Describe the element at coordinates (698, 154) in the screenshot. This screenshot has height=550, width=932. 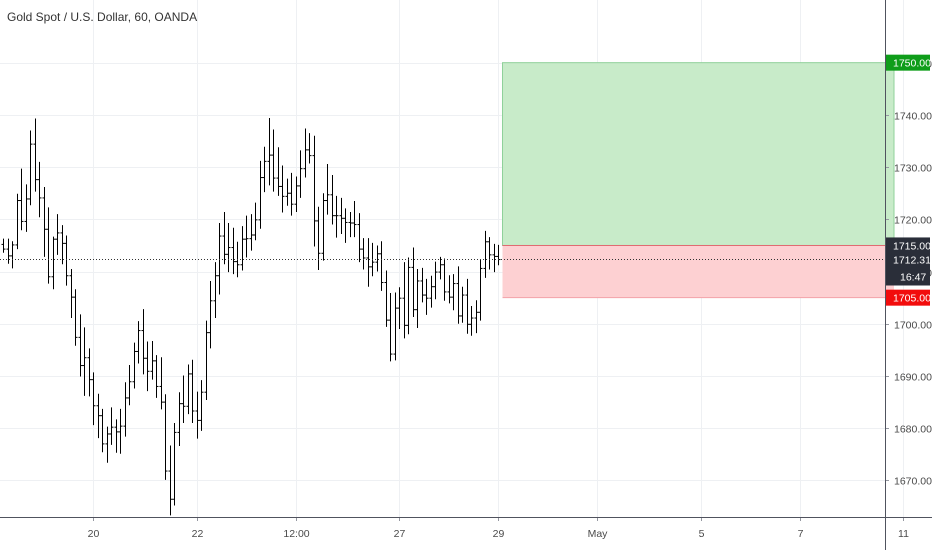
I see `profit-zone` at that location.